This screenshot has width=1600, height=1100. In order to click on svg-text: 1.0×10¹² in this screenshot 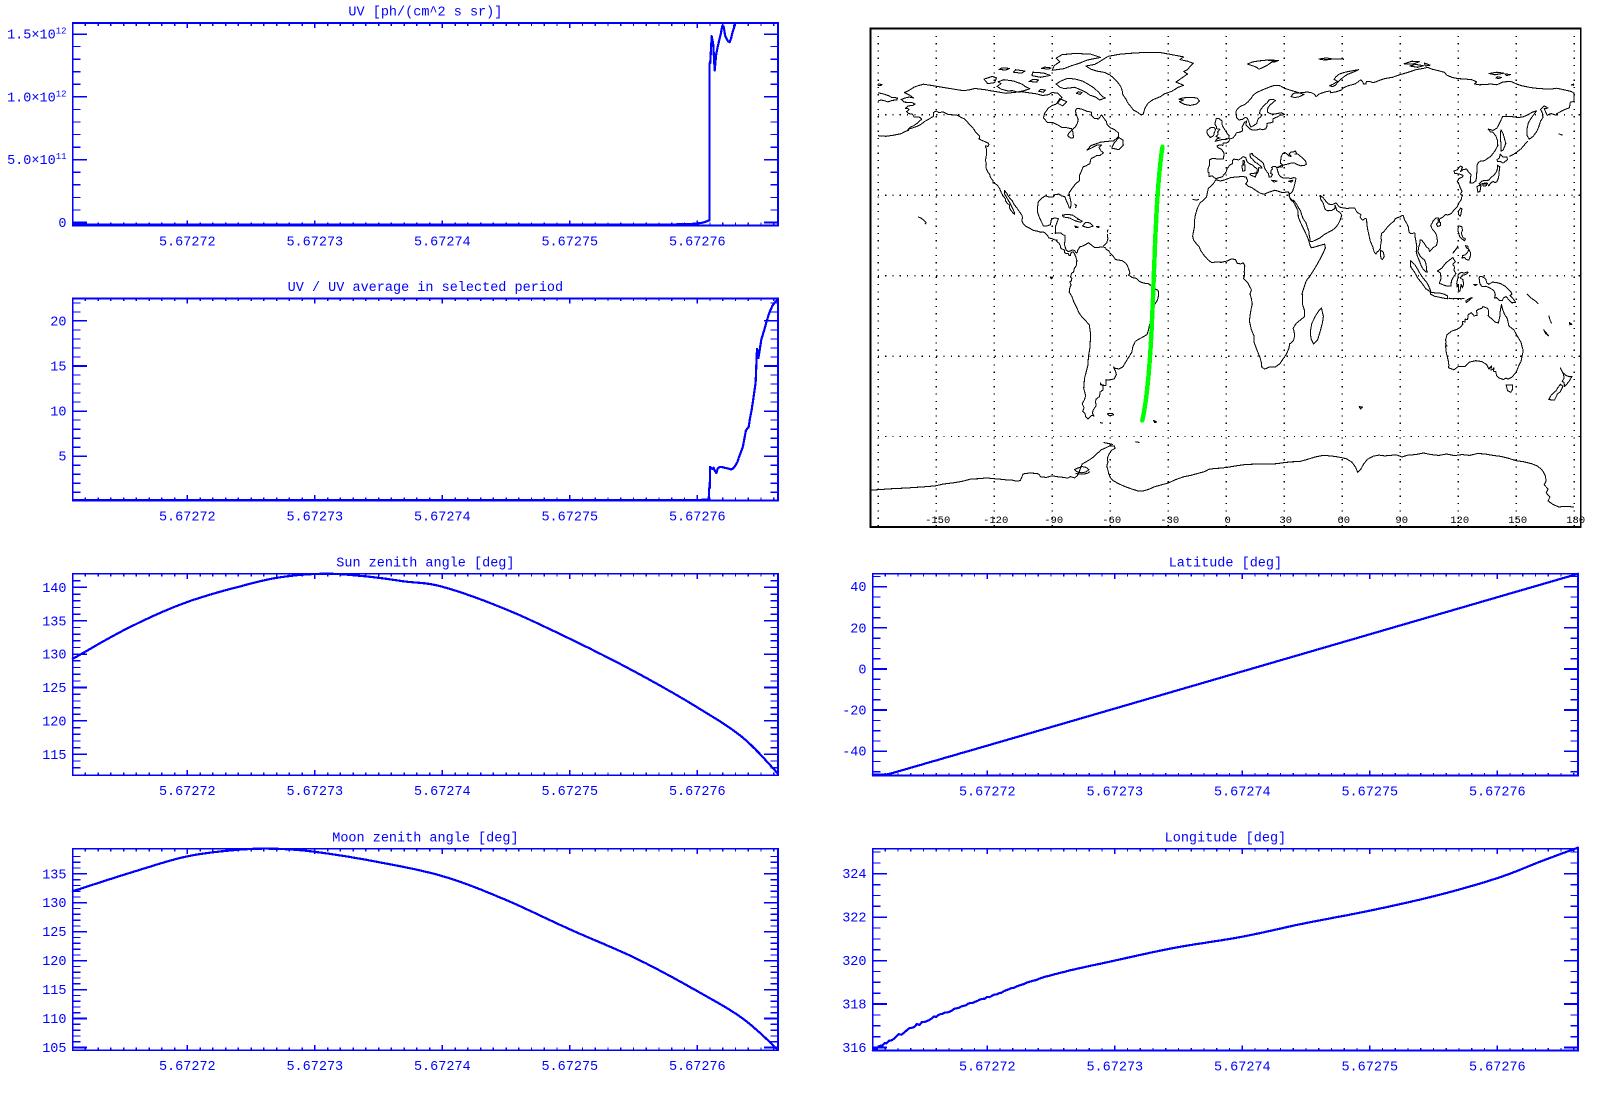, I will do `click(36, 97)`.